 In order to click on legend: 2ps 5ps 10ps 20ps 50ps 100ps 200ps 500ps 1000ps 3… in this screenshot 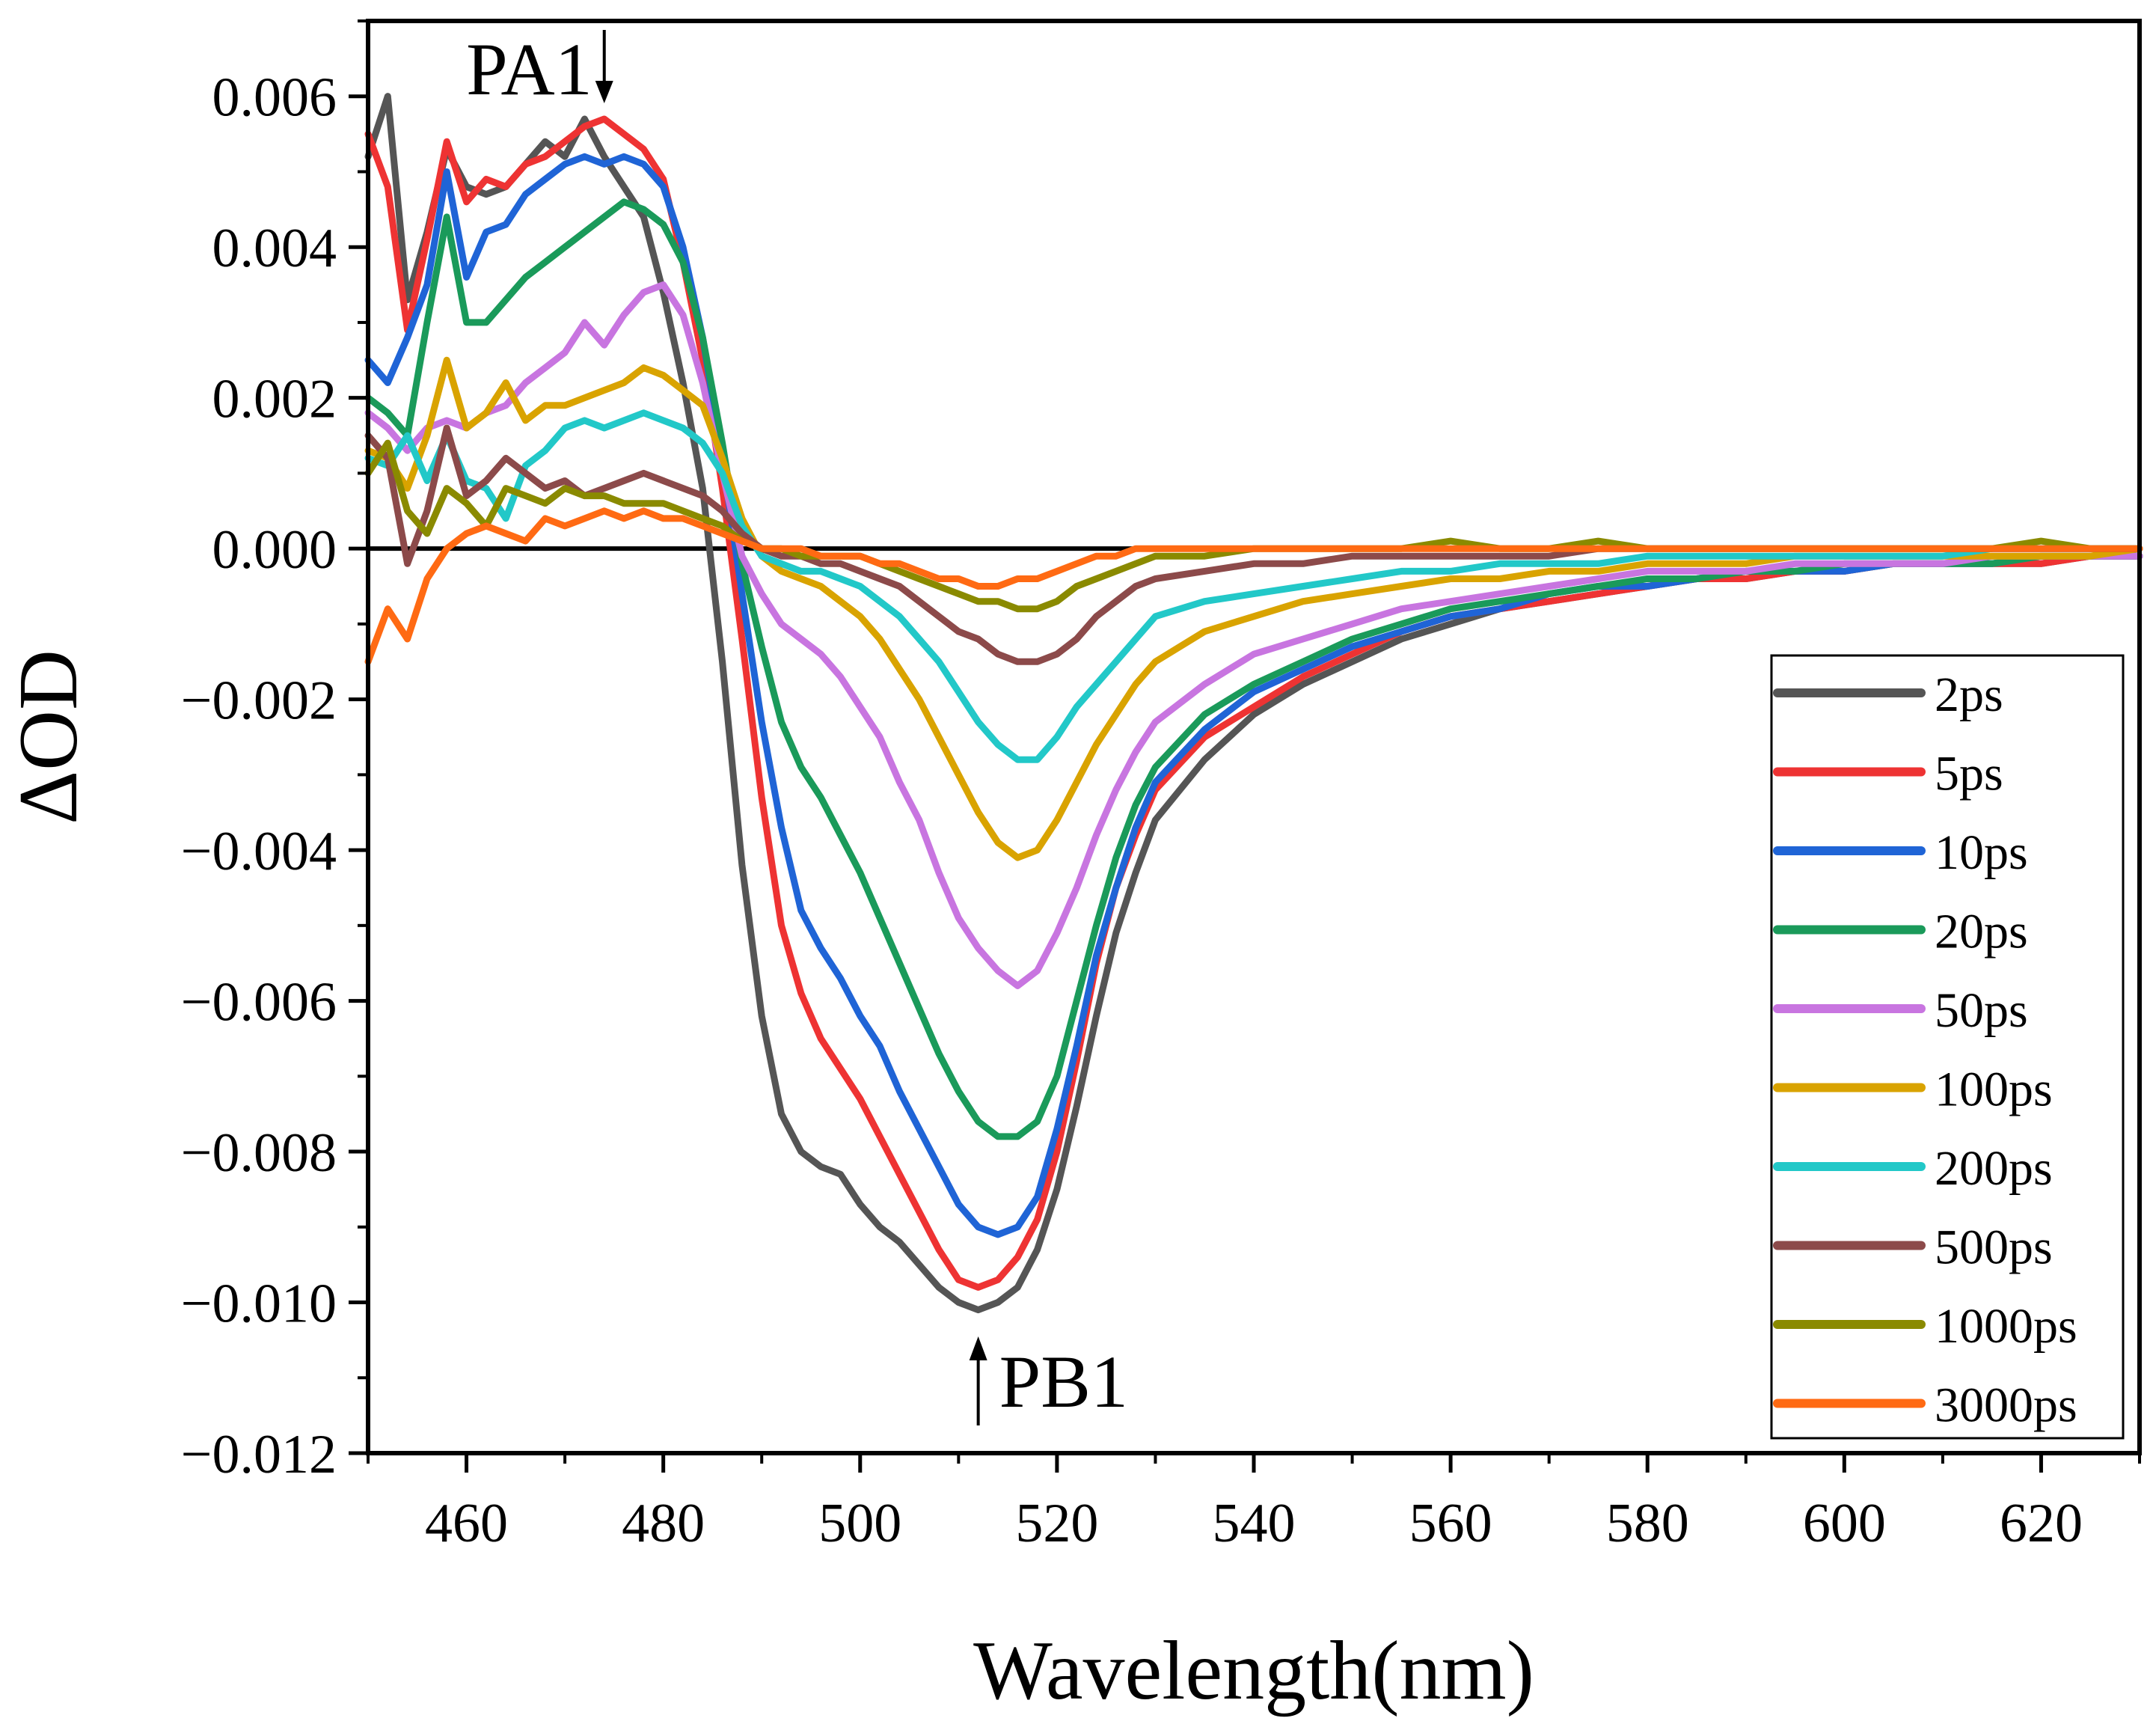, I will do `click(1947, 1047)`.